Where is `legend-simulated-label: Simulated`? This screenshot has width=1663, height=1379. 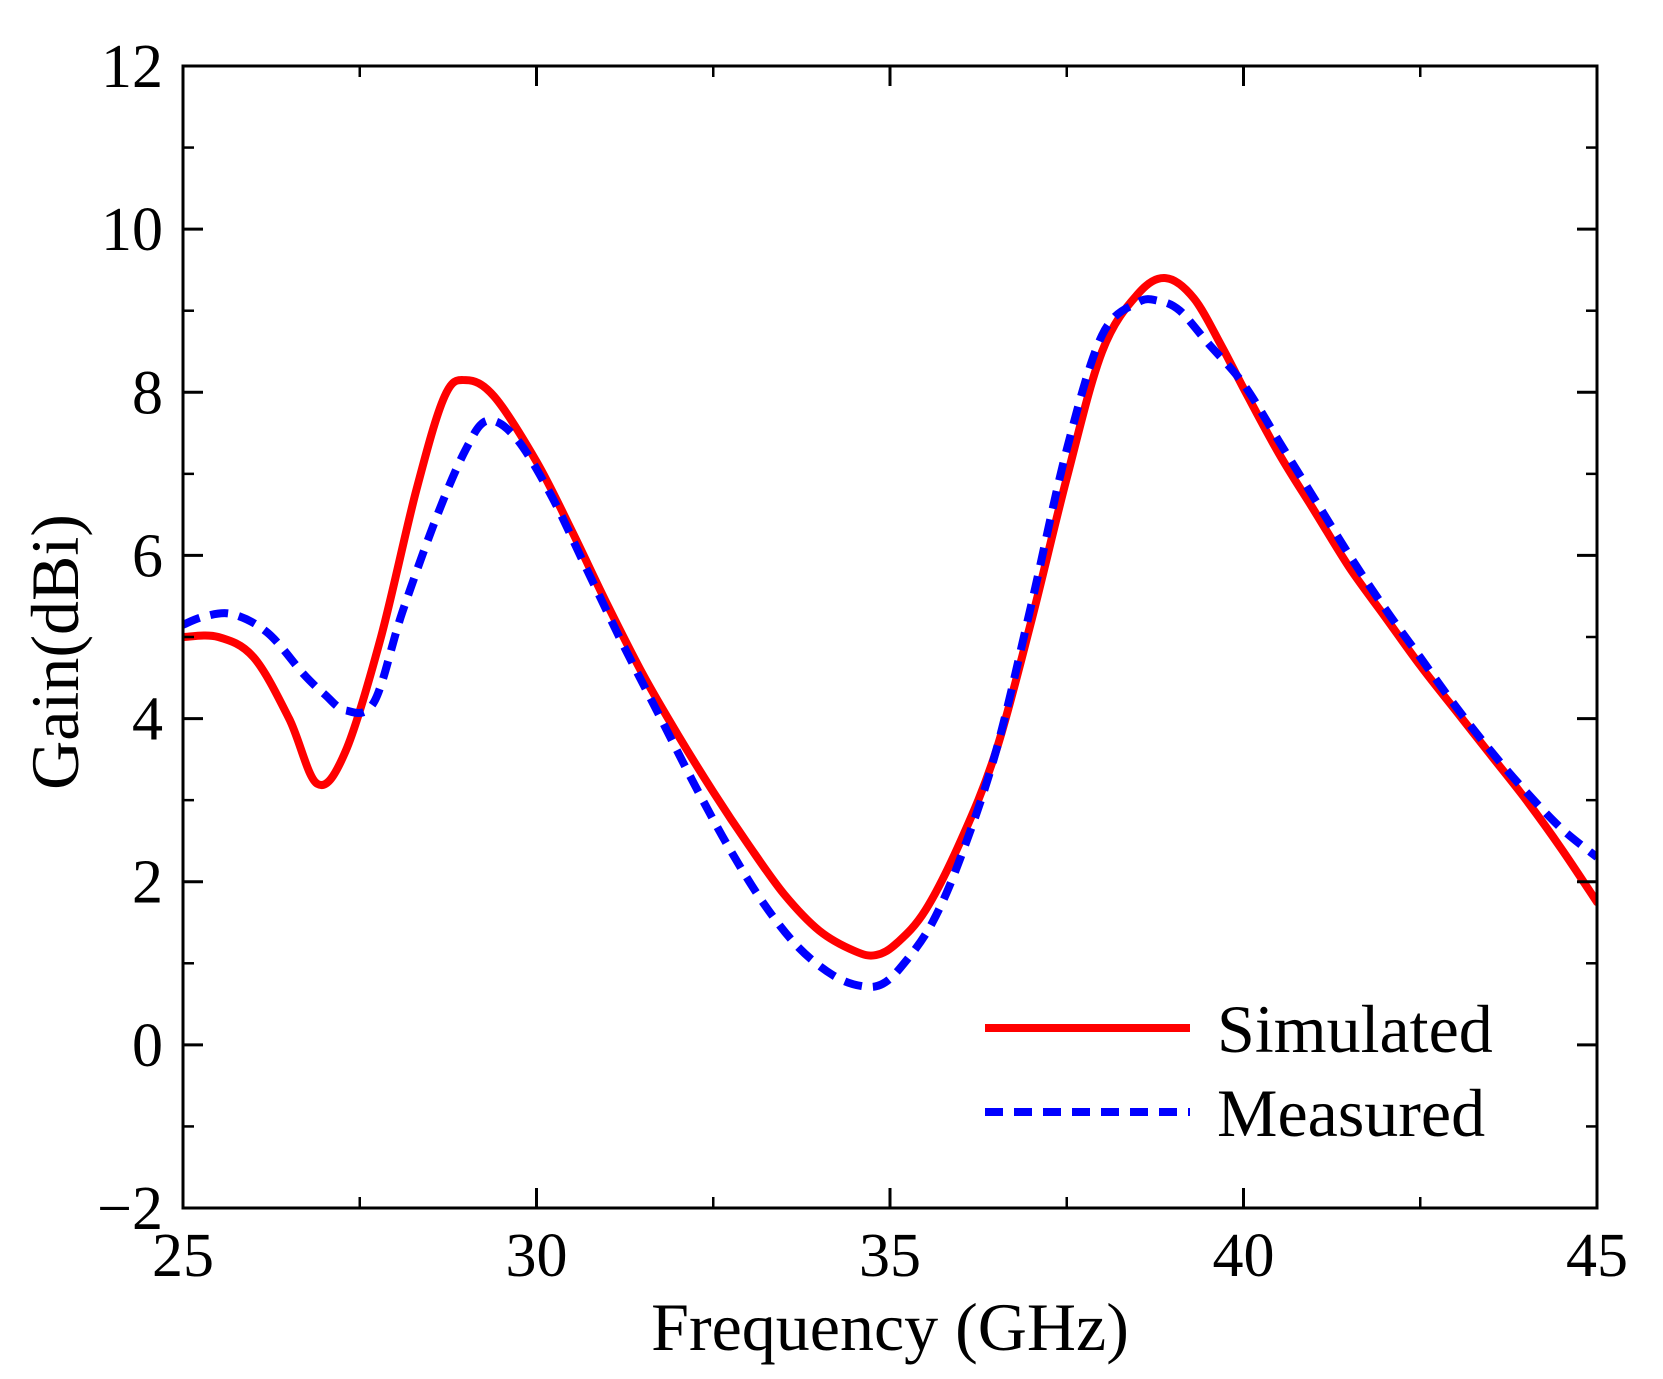 legend-simulated-label: Simulated is located at coordinates (1355, 1029).